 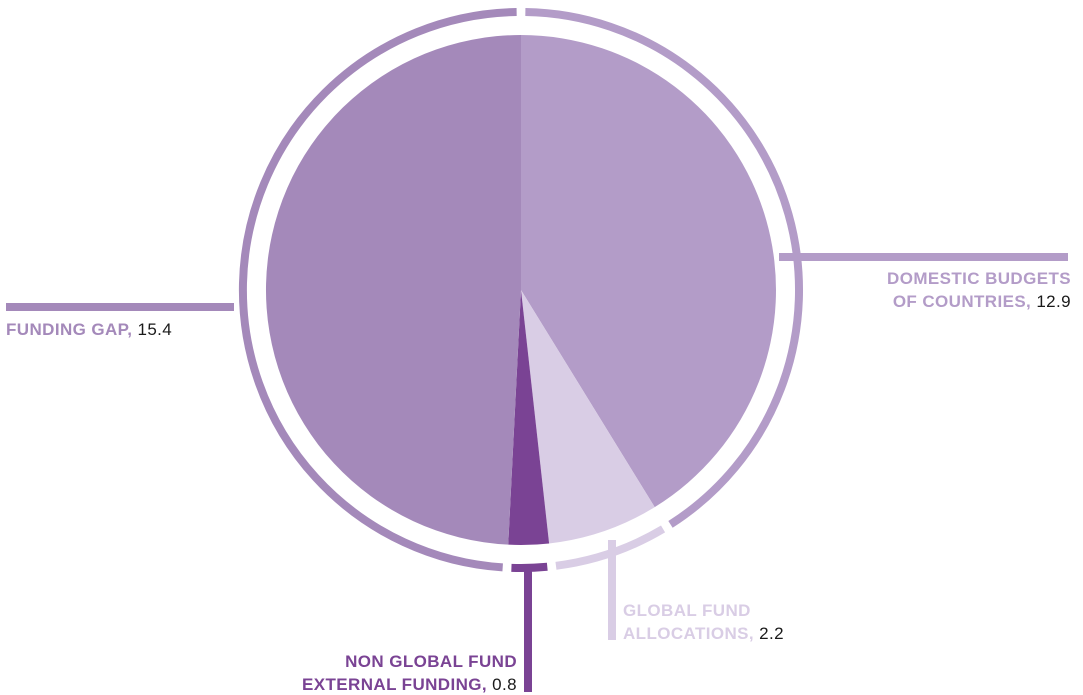 What do you see at coordinates (155, 329) in the screenshot?
I see `value-funding-gap: 15.4` at bounding box center [155, 329].